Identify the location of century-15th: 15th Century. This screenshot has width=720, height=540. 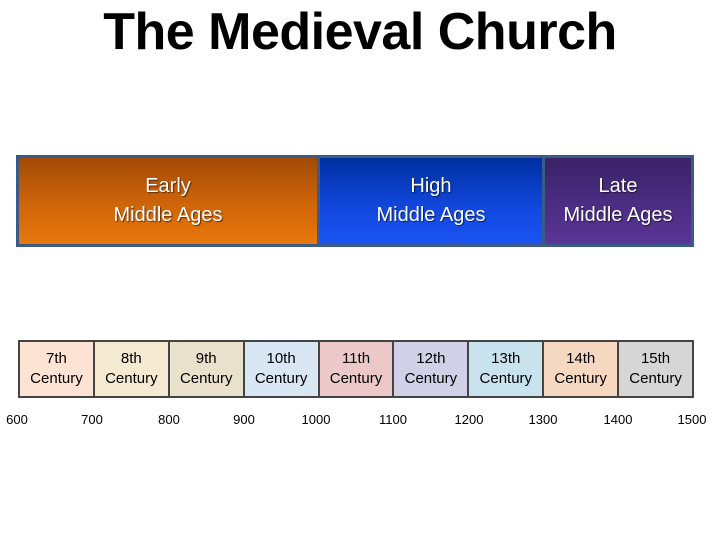
(656, 369).